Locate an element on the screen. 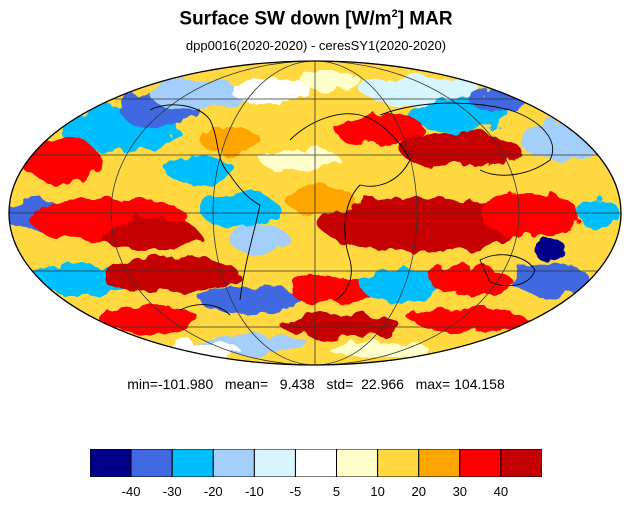 This screenshot has width=632, height=505. colorbar-tick-label: -5 is located at coordinates (295, 491).